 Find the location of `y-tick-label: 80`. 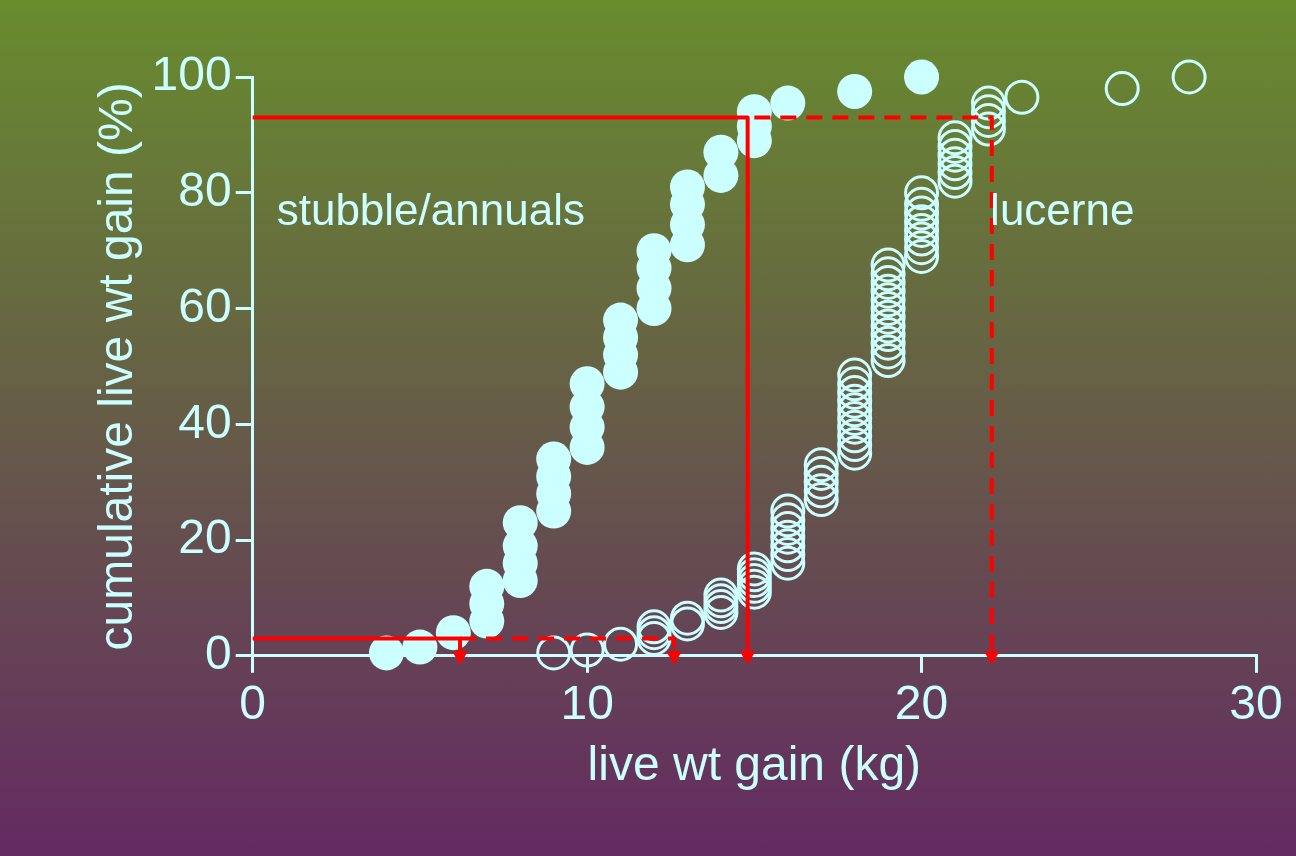

y-tick-label: 80 is located at coordinates (205, 189).